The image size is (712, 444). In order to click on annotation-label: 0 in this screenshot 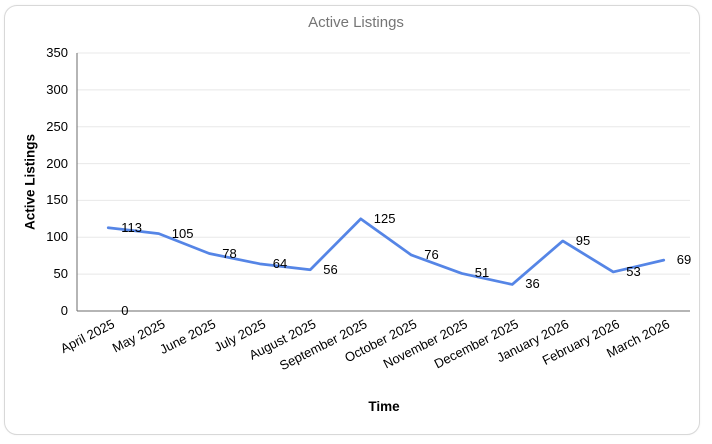, I will do `click(125, 310)`.